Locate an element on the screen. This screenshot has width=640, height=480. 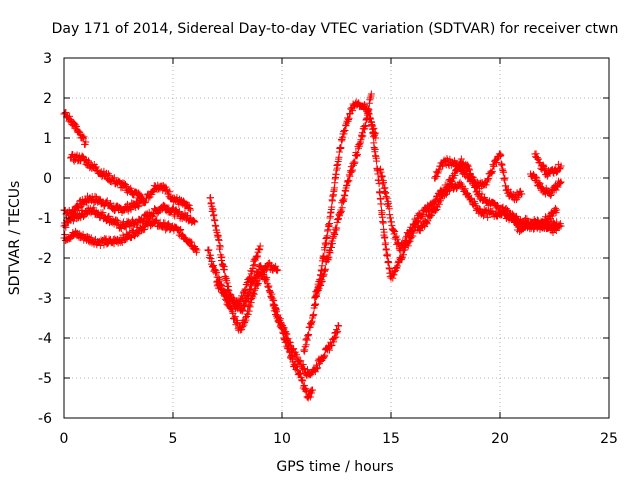
y-tick-label: -2 is located at coordinates (45, 259).